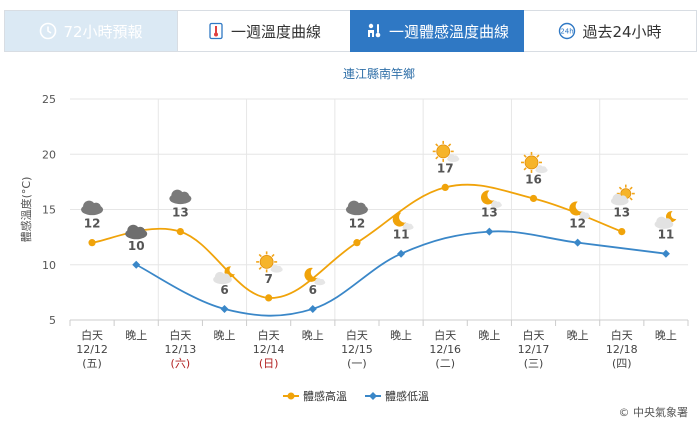 This screenshot has width=700, height=427. Describe the element at coordinates (373, 396) in the screenshot. I see `legend-marker-low` at that location.